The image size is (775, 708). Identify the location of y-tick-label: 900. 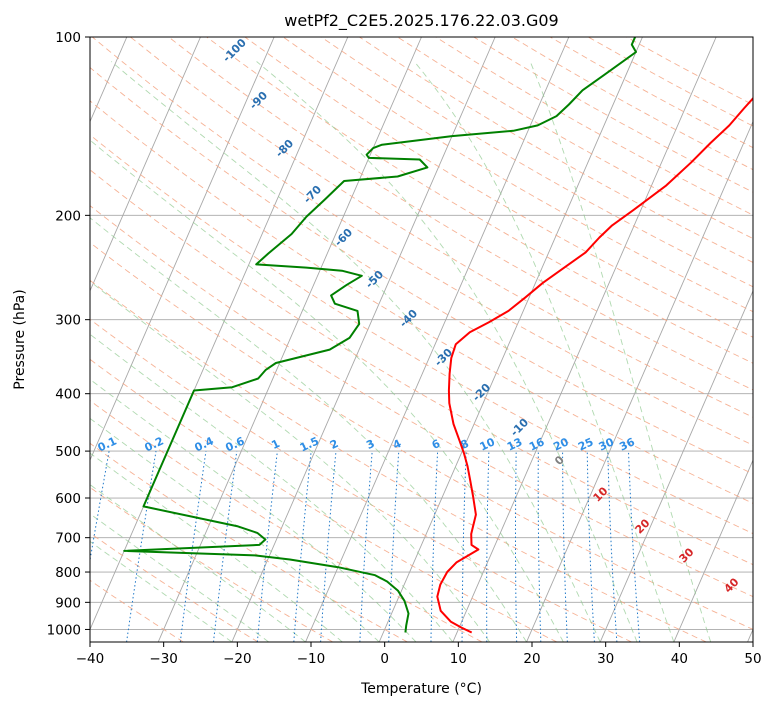
(68, 603).